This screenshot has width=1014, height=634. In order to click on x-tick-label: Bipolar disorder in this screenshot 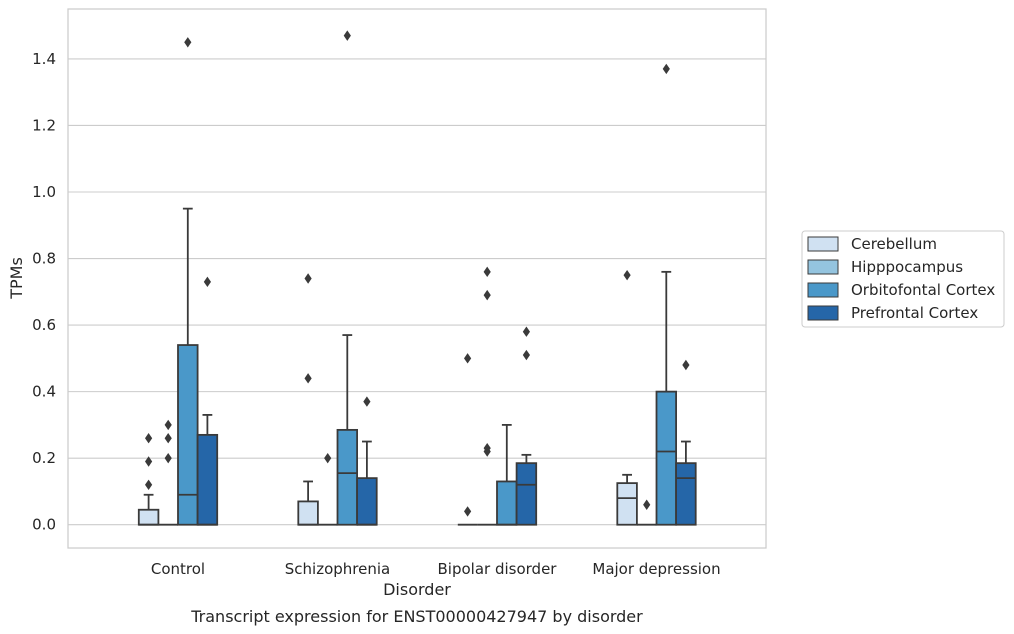, I will do `click(498, 569)`.